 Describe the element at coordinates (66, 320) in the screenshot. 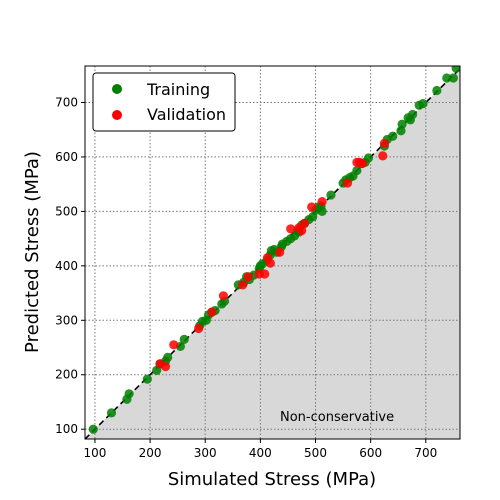

I see `y-tick-label: 300` at that location.